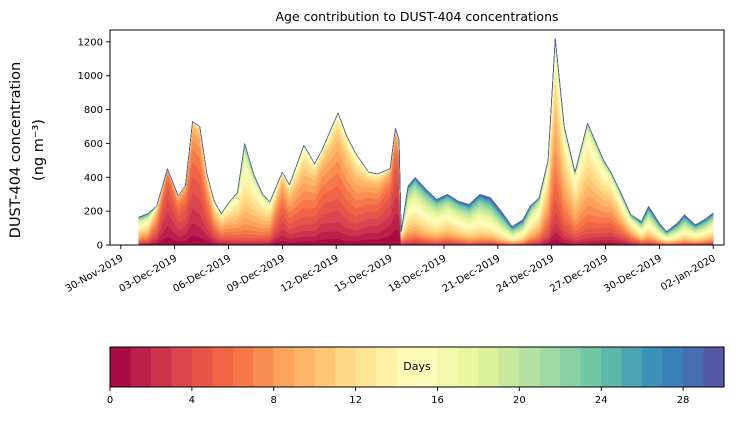 The width and height of the screenshot is (739, 429). Describe the element at coordinates (418, 274) in the screenshot. I see `x-tick-label: 18-Dec-2019` at that location.